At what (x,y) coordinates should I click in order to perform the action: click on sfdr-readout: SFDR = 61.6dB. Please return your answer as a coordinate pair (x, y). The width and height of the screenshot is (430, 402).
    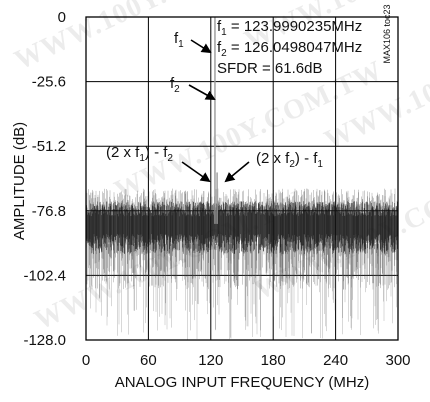
    Looking at the image, I should click on (269, 68).